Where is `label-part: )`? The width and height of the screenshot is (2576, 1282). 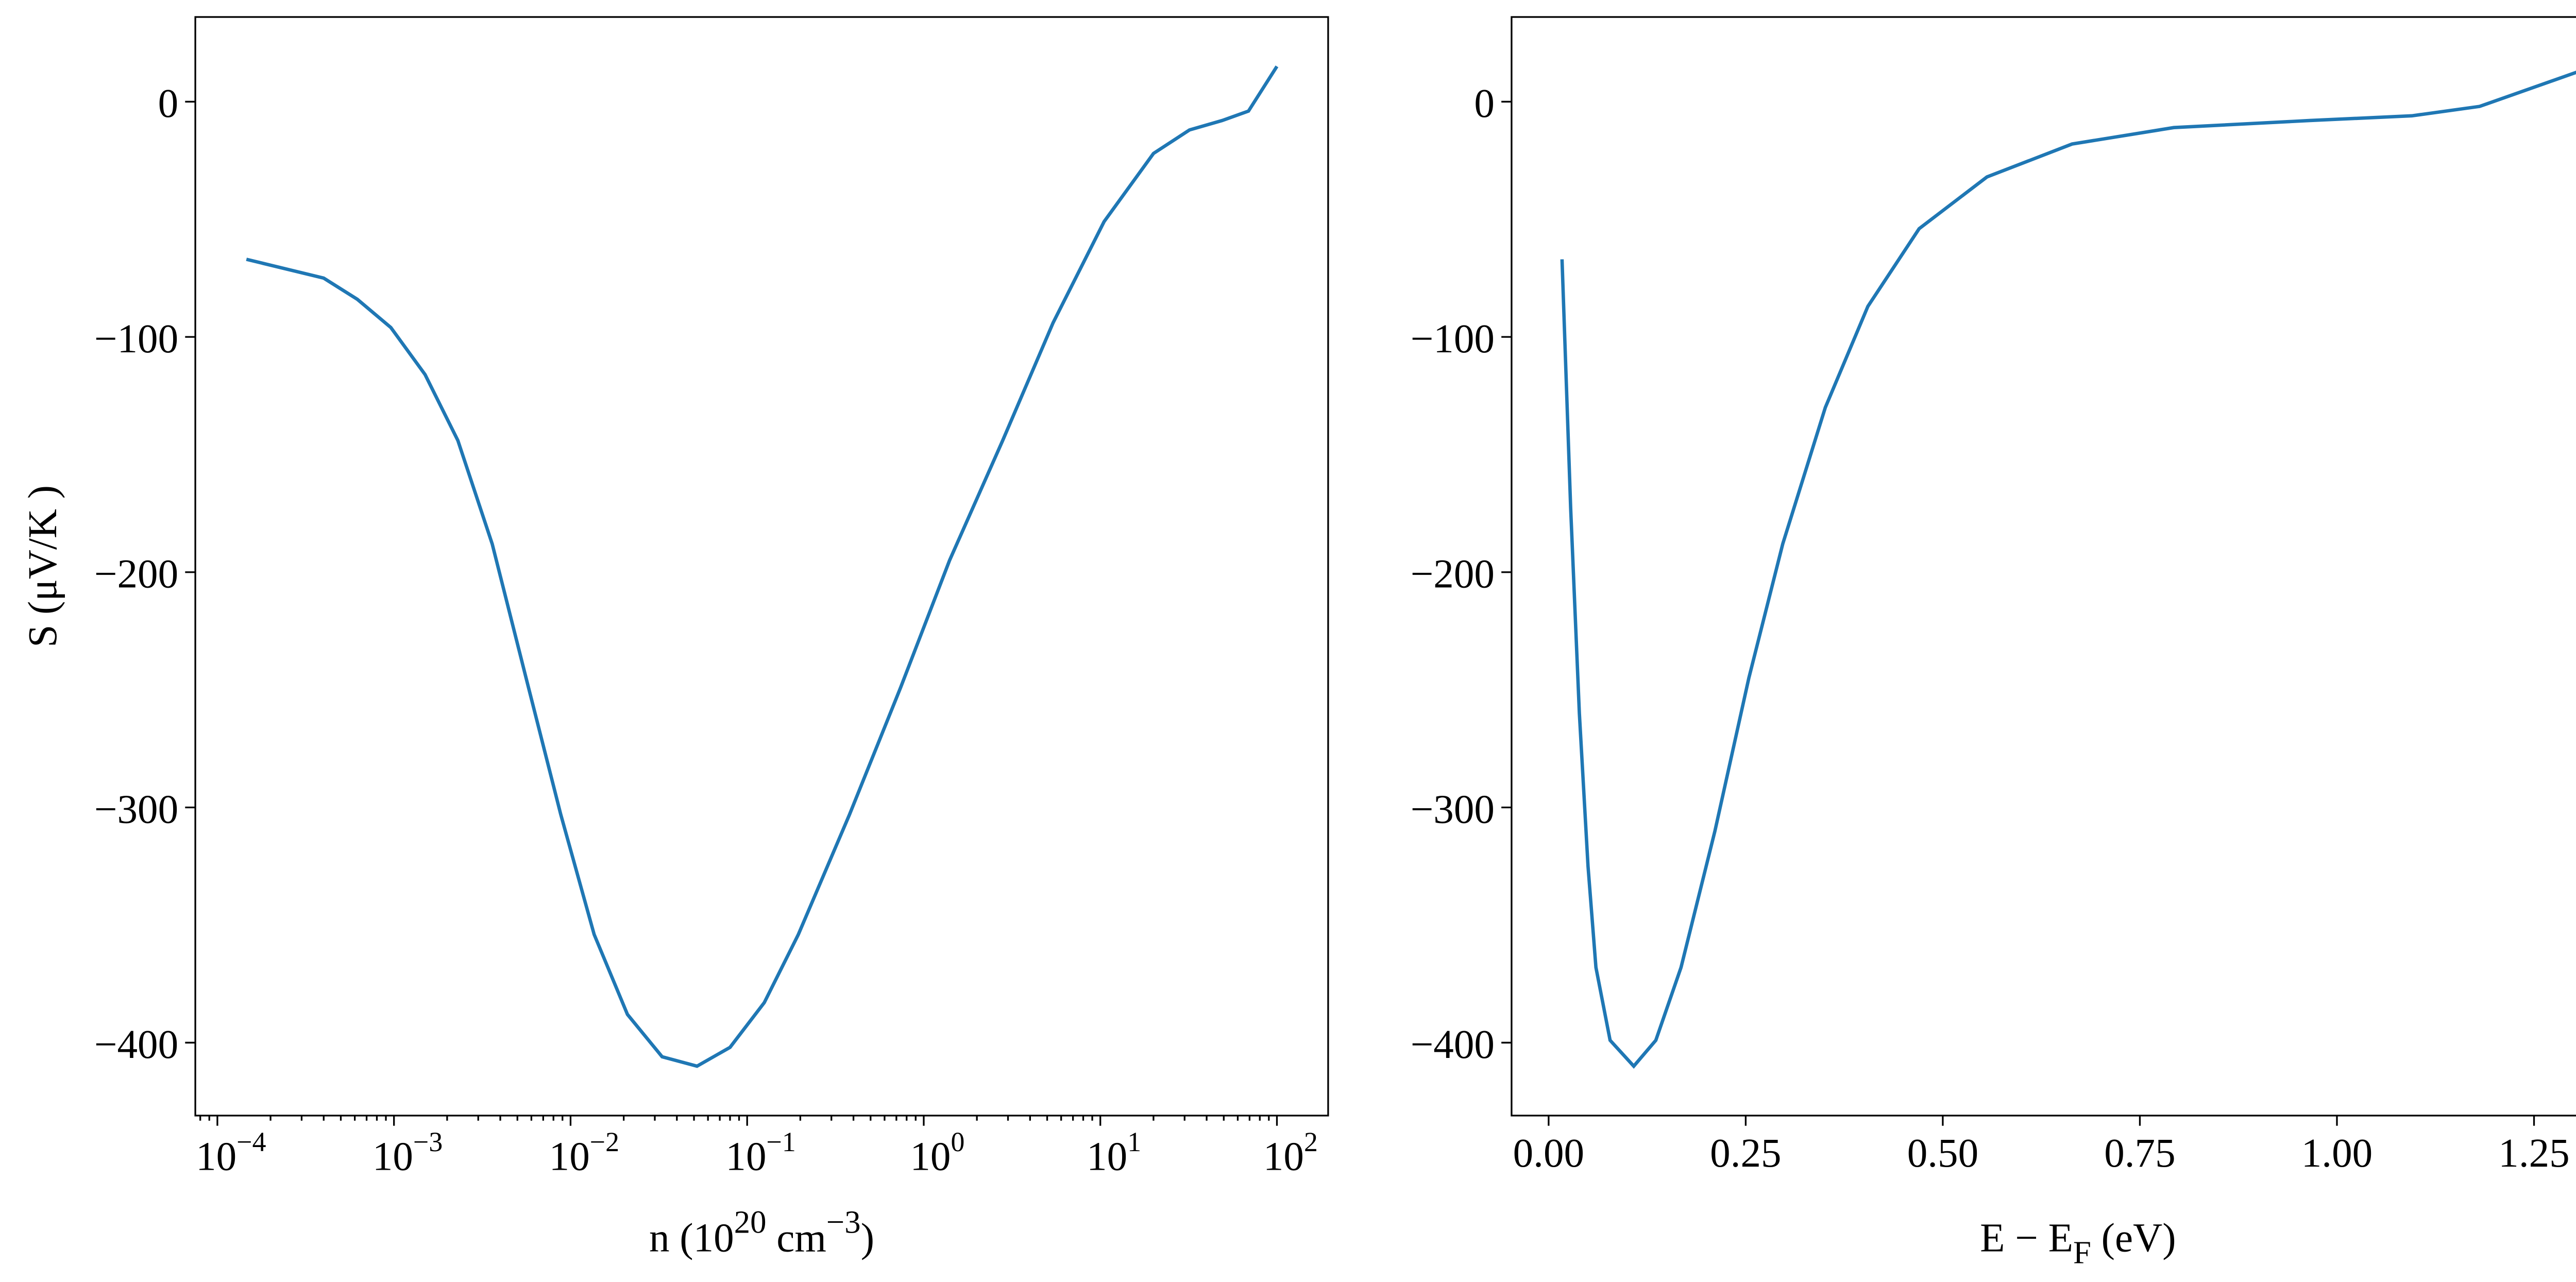 label-part: ) is located at coordinates (867, 1238).